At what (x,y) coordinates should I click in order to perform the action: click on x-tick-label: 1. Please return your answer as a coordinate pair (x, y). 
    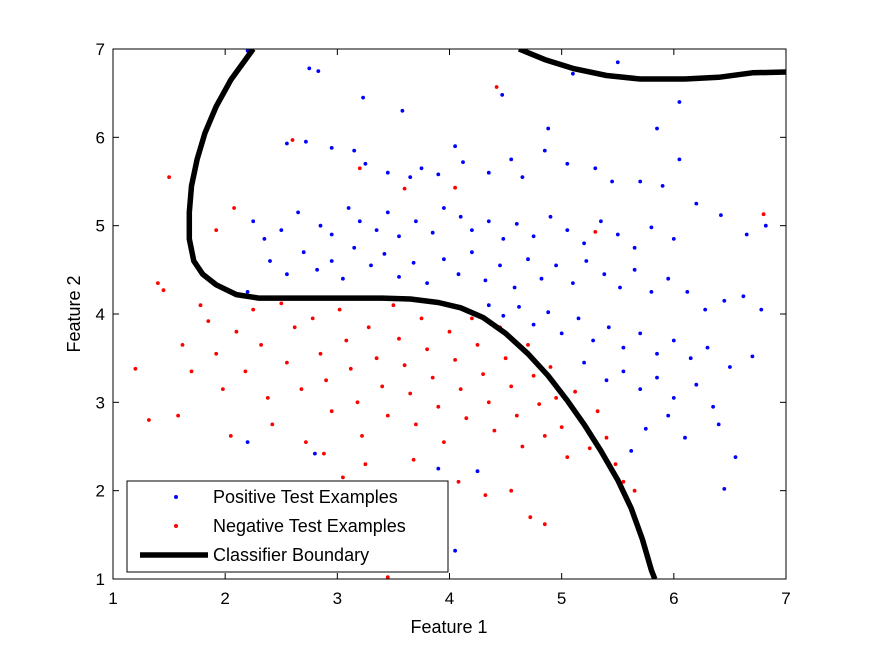
    Looking at the image, I should click on (112, 598).